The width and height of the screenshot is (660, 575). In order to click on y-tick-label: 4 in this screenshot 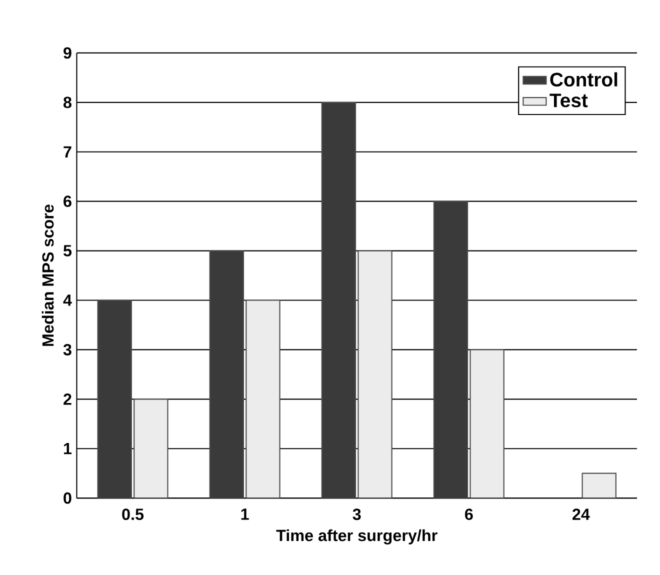, I will do `click(67, 300)`.